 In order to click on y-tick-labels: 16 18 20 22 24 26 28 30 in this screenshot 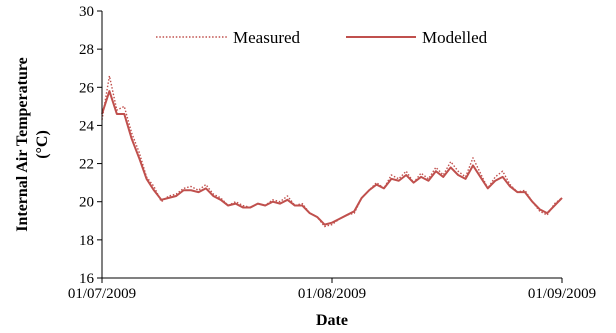, I will do `click(90, 145)`.